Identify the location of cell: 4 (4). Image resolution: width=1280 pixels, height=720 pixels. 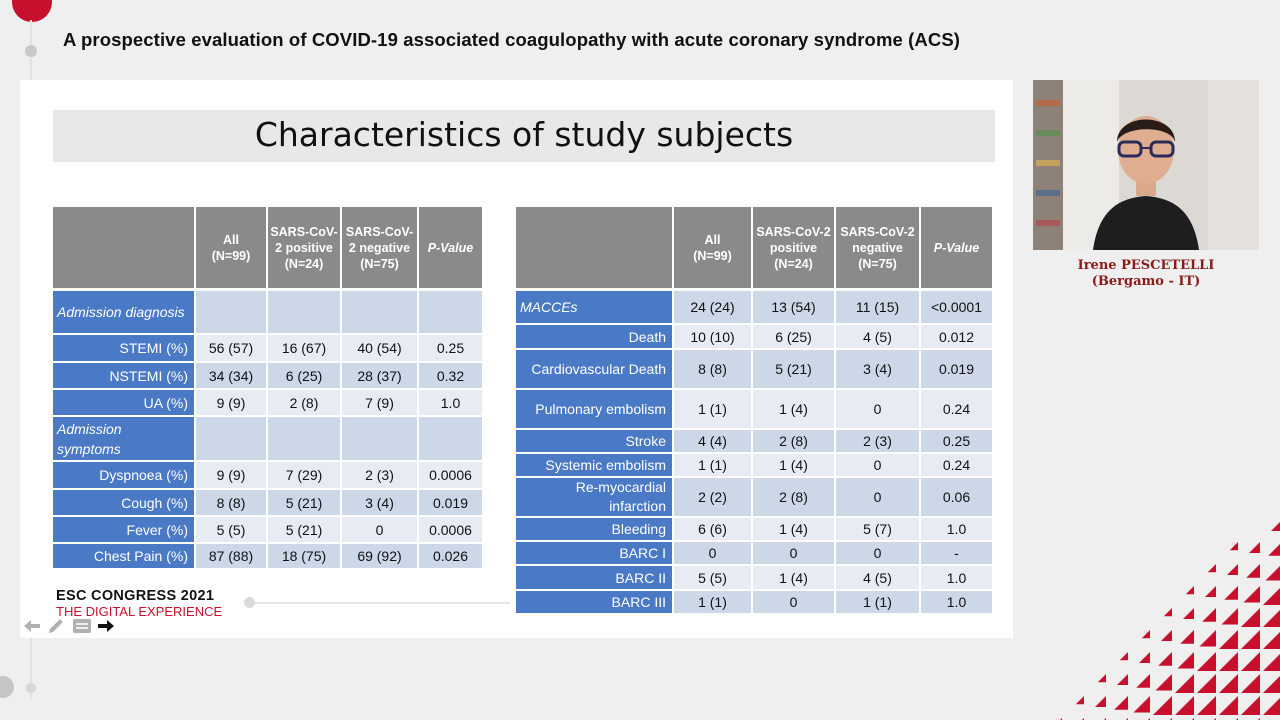
(713, 442).